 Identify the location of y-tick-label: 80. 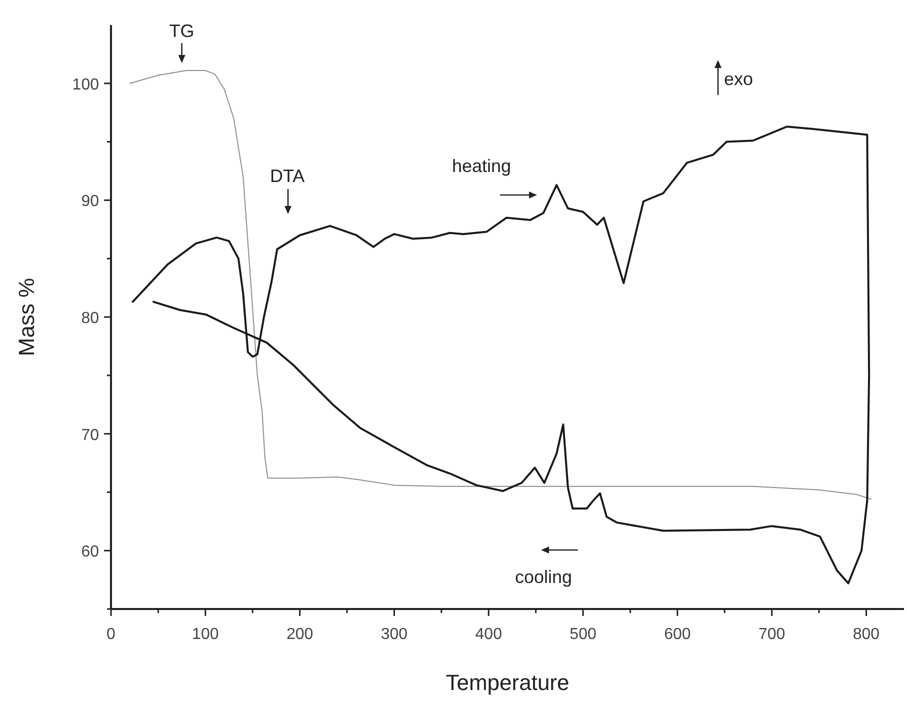
(90, 318).